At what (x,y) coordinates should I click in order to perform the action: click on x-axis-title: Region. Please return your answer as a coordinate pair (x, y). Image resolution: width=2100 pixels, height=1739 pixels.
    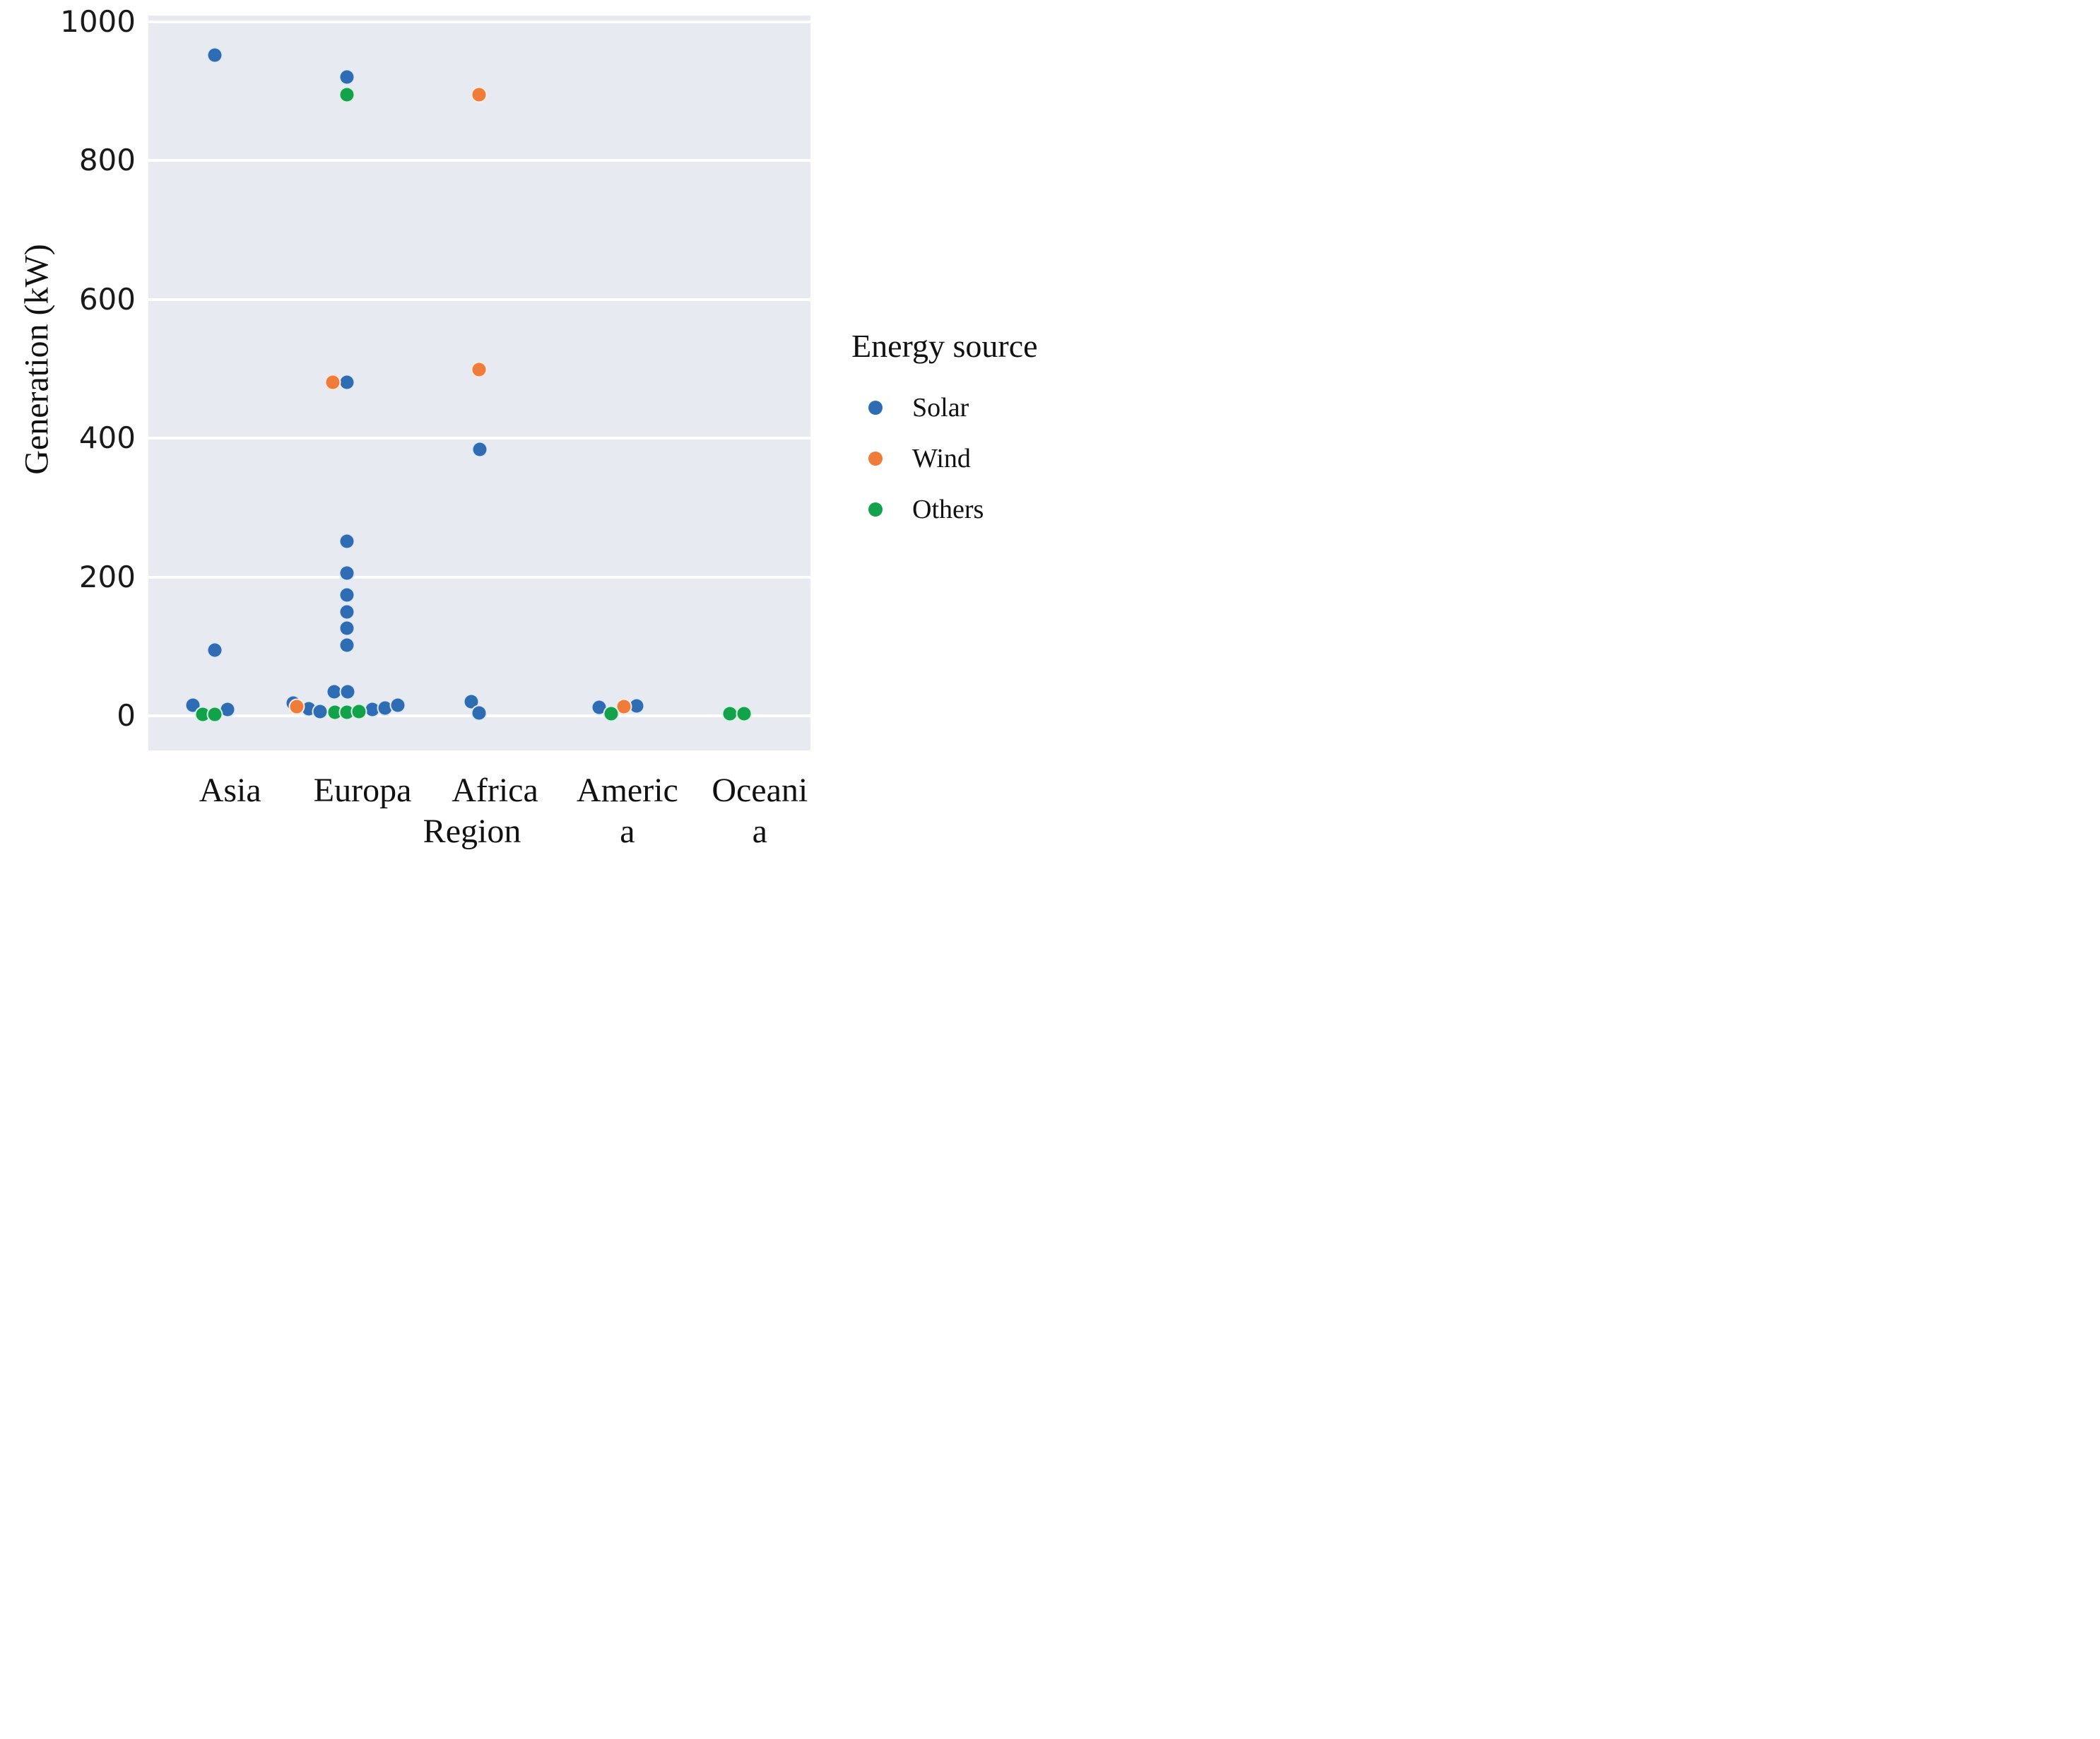
    Looking at the image, I should click on (472, 831).